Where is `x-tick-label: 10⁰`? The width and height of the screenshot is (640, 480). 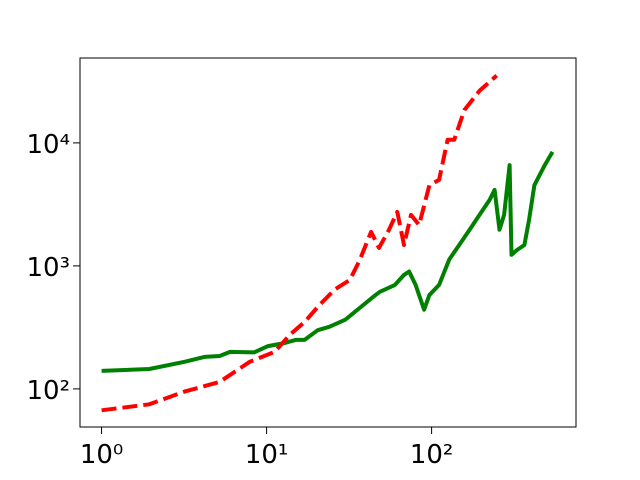 x-tick-label: 10⁰ is located at coordinates (102, 455).